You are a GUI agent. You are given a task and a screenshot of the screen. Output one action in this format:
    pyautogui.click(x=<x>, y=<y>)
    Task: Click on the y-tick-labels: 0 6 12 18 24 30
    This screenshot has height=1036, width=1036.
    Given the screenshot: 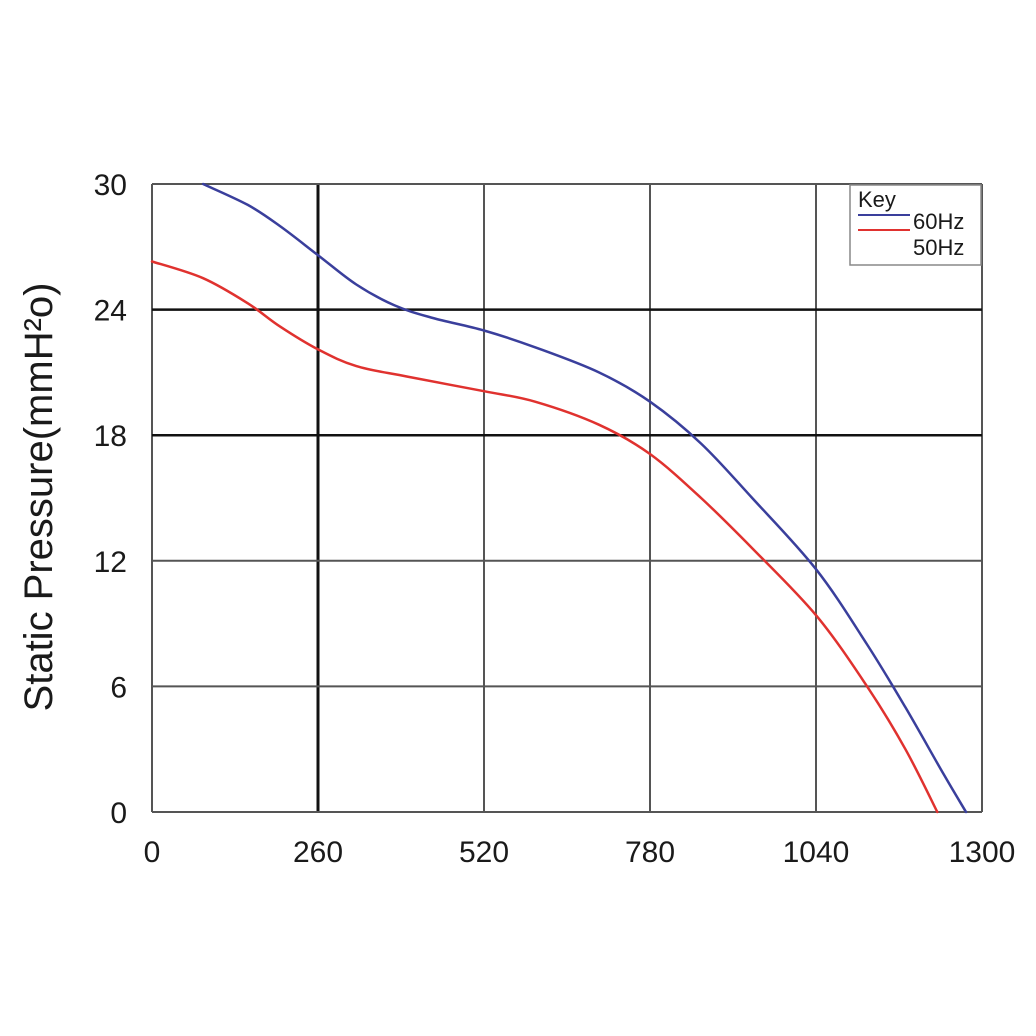 What is the action you would take?
    pyautogui.click(x=110, y=499)
    